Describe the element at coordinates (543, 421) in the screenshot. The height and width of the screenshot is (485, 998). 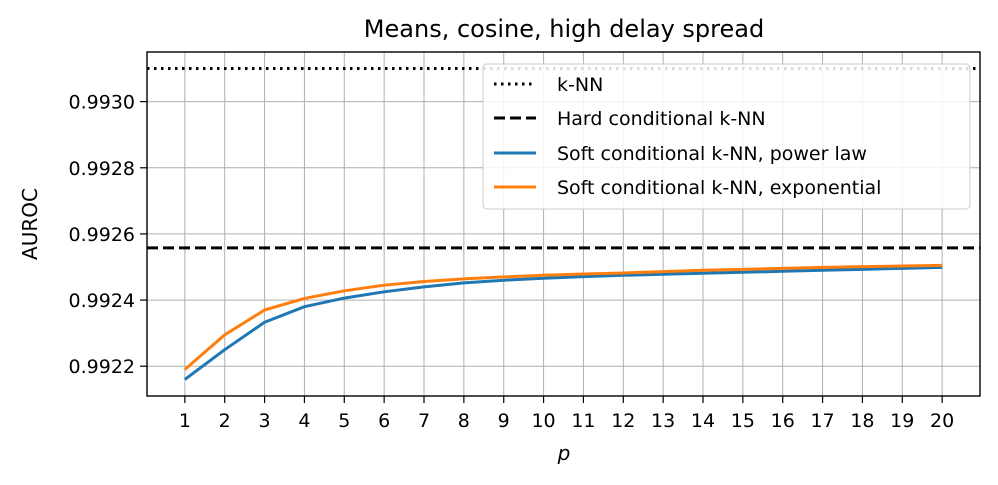
I see `x-tick-label: 10` at that location.